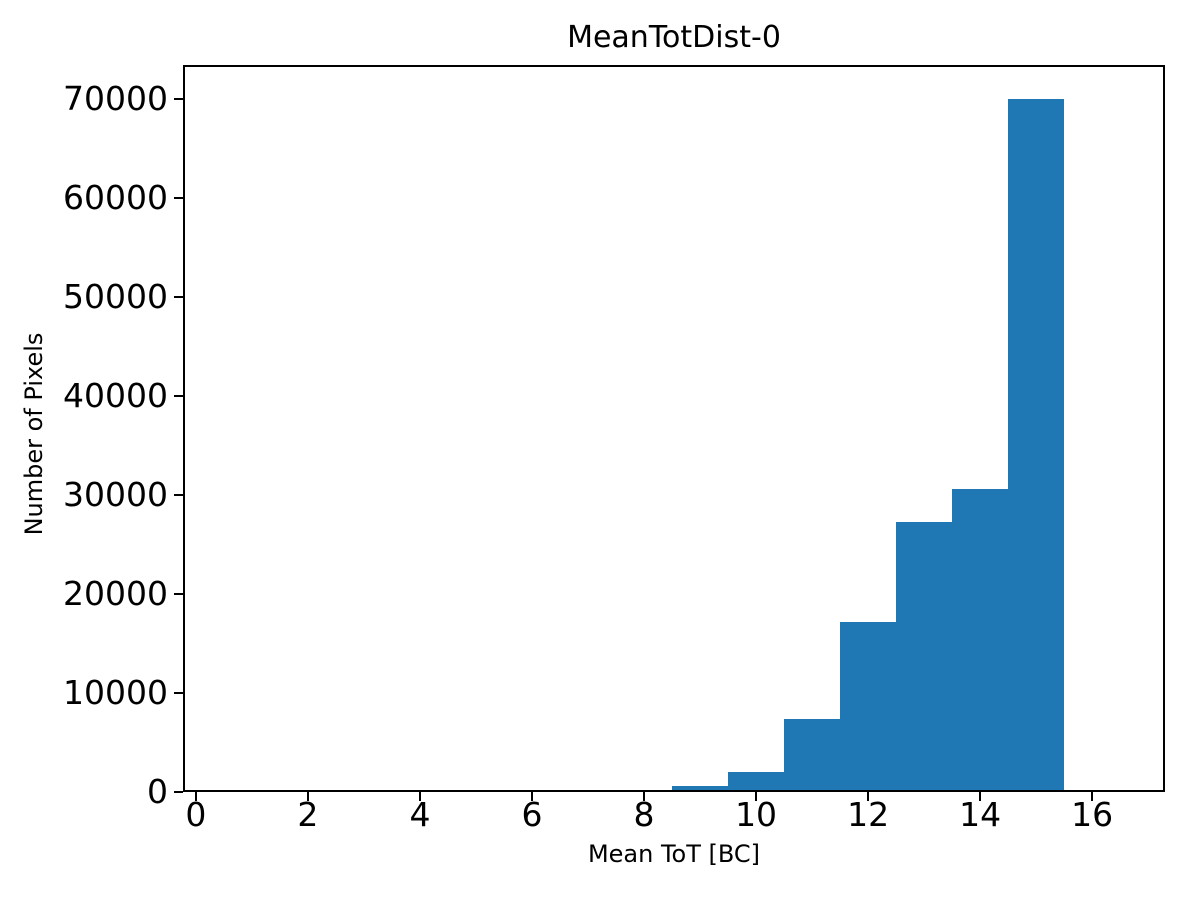 Image resolution: width=1200 pixels, height=900 pixels. Describe the element at coordinates (868, 814) in the screenshot. I see `x-tick-label: 12` at that location.